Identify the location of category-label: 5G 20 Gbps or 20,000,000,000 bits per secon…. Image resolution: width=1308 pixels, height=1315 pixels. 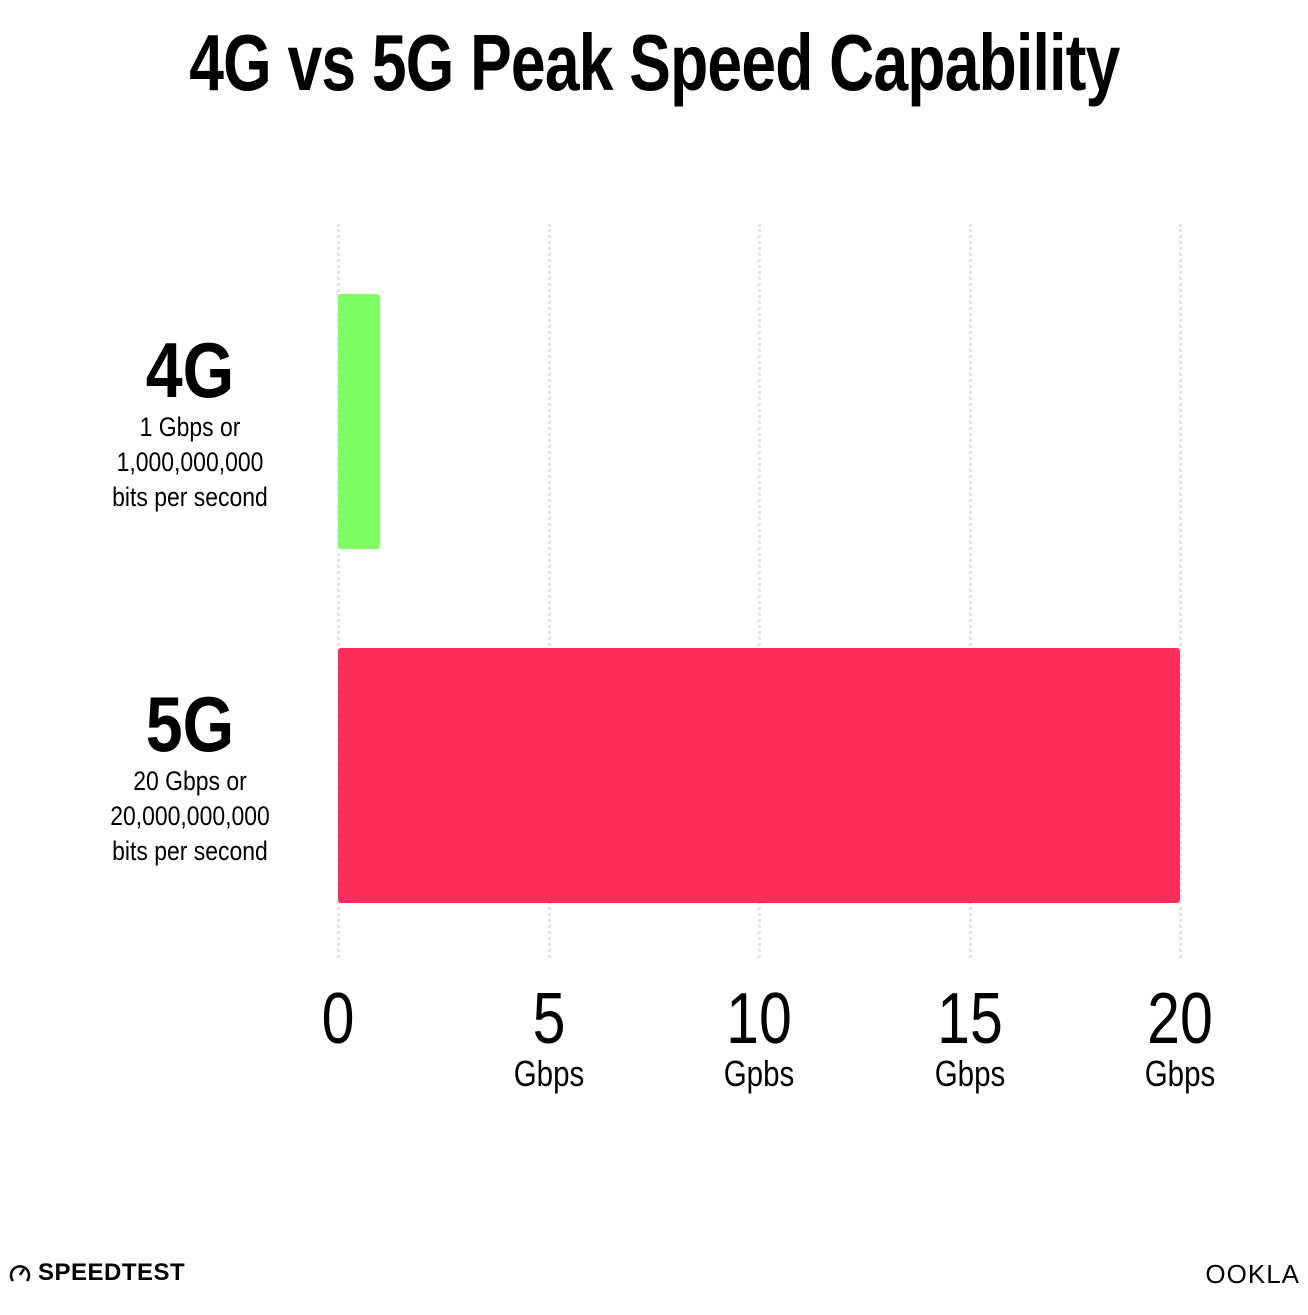
(190, 776).